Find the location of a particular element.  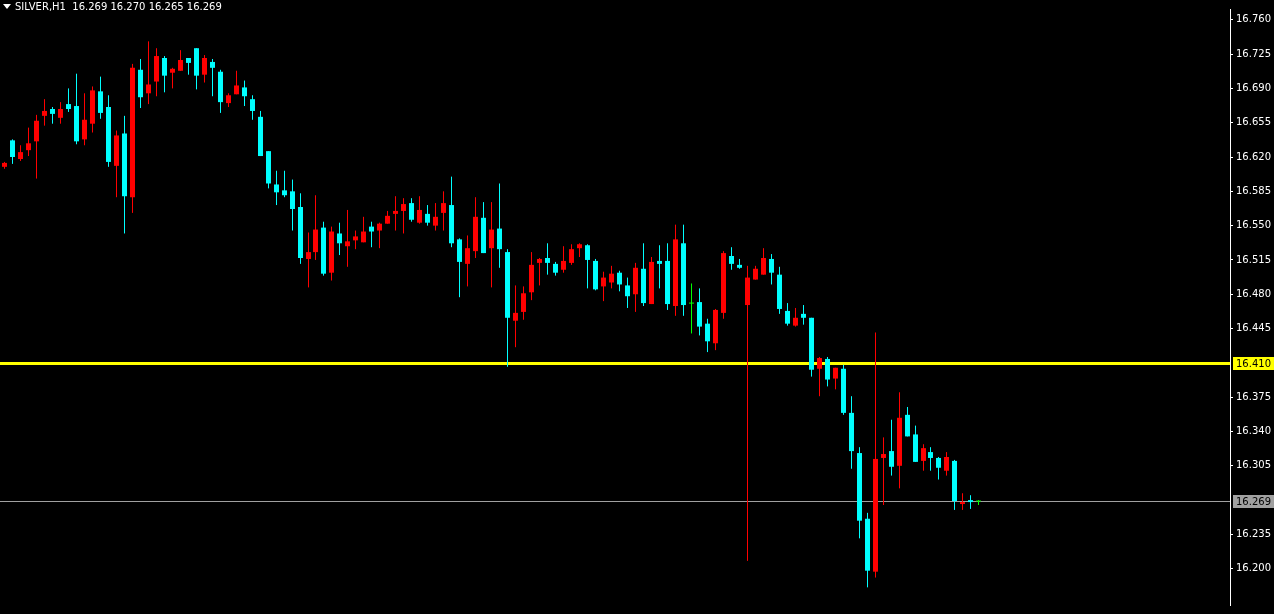

y-tick-label: 16.515 is located at coordinates (1253, 259).